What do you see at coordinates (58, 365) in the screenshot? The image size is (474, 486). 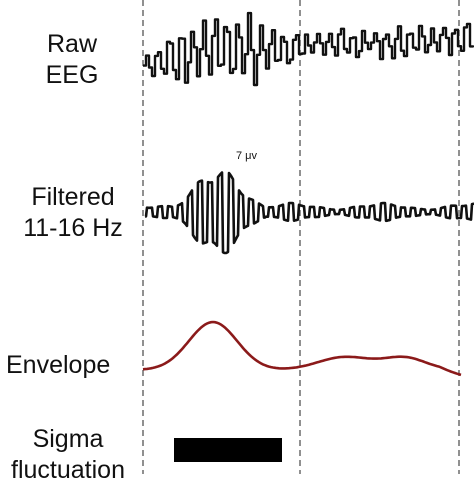 I see `envelope-label: Envelope` at bounding box center [58, 365].